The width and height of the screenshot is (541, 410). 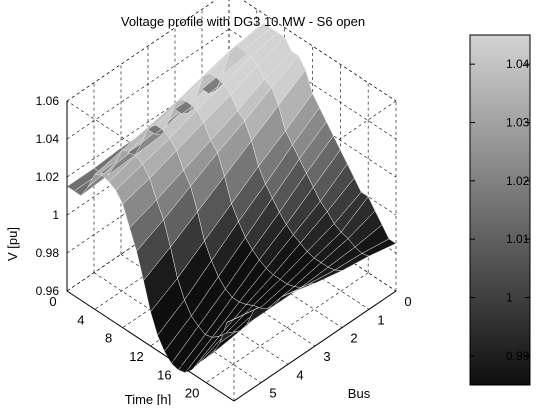 What do you see at coordinates (55, 215) in the screenshot?
I see `z-tick-label: 1` at bounding box center [55, 215].